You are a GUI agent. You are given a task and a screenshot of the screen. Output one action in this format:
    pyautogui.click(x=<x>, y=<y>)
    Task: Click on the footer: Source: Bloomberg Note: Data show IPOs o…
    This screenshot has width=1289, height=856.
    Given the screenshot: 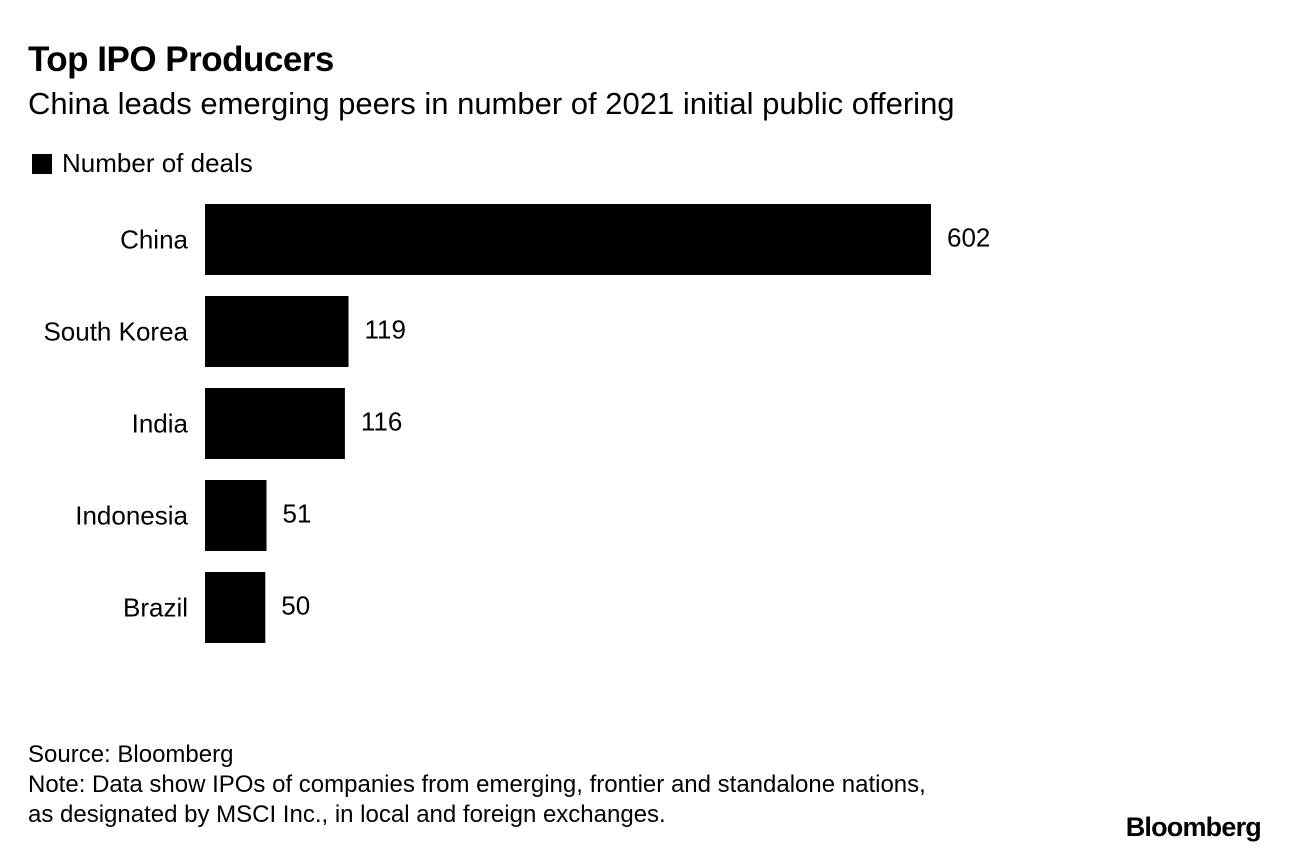 What is the action you would take?
    pyautogui.click(x=477, y=785)
    